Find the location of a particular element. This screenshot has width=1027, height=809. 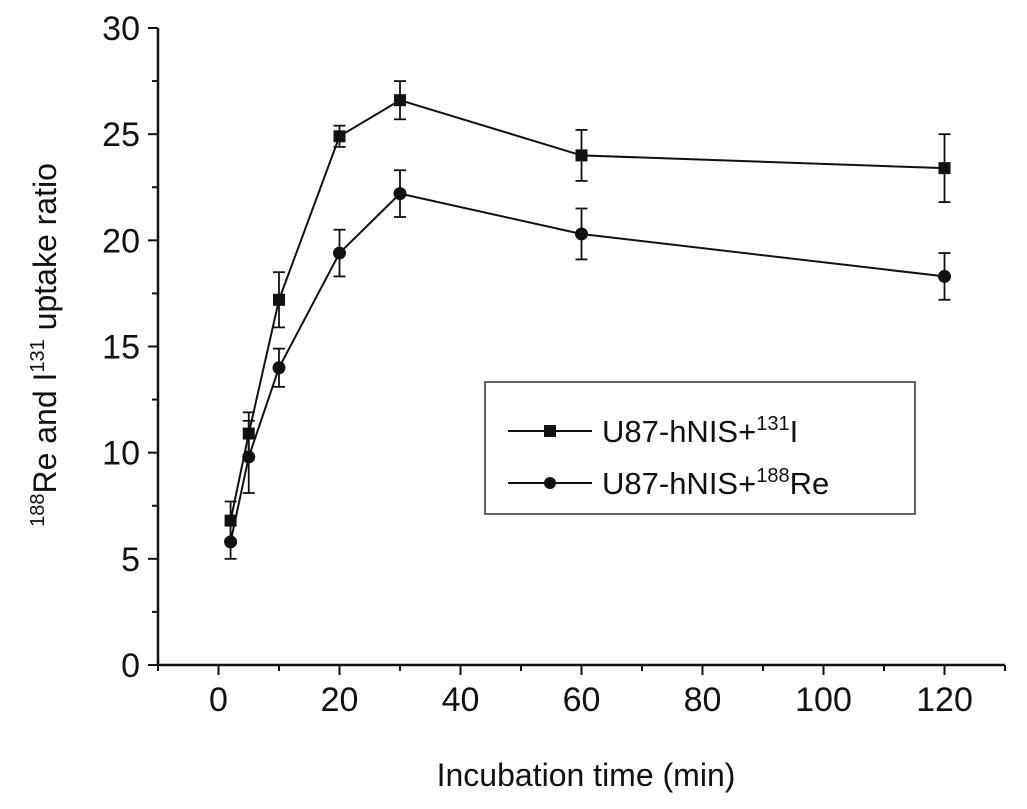

y-axis-label-part2: uptake ratio is located at coordinates (45, 251).